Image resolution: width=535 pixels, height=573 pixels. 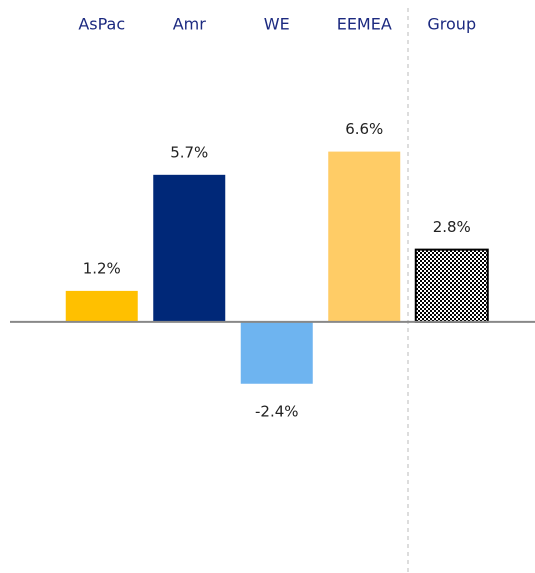 I want to click on value-label: 1.2%, so click(x=102, y=268).